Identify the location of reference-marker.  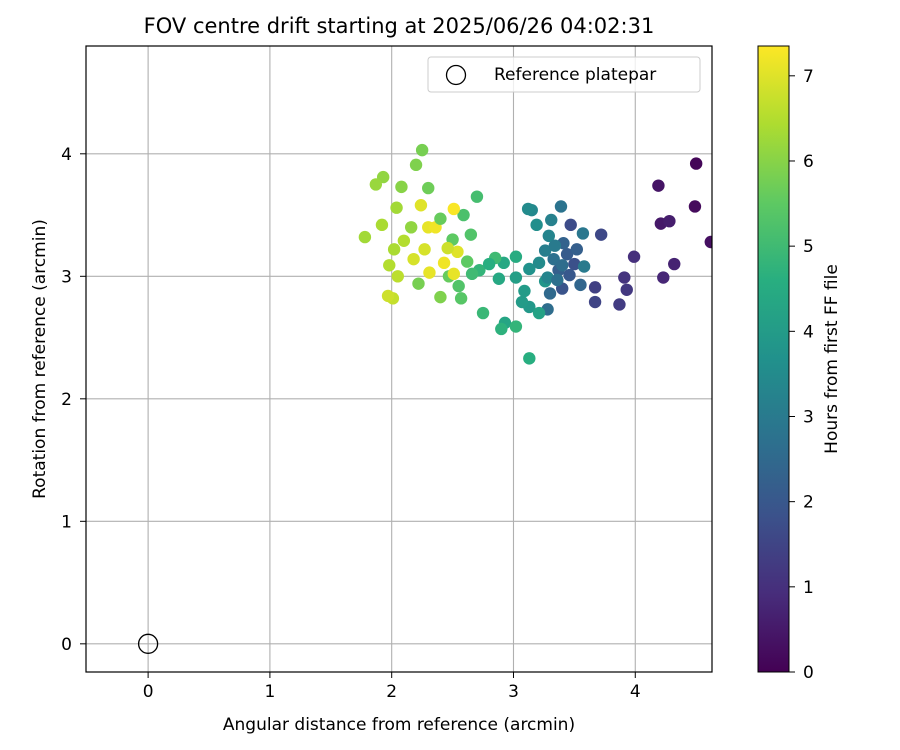
(148, 643).